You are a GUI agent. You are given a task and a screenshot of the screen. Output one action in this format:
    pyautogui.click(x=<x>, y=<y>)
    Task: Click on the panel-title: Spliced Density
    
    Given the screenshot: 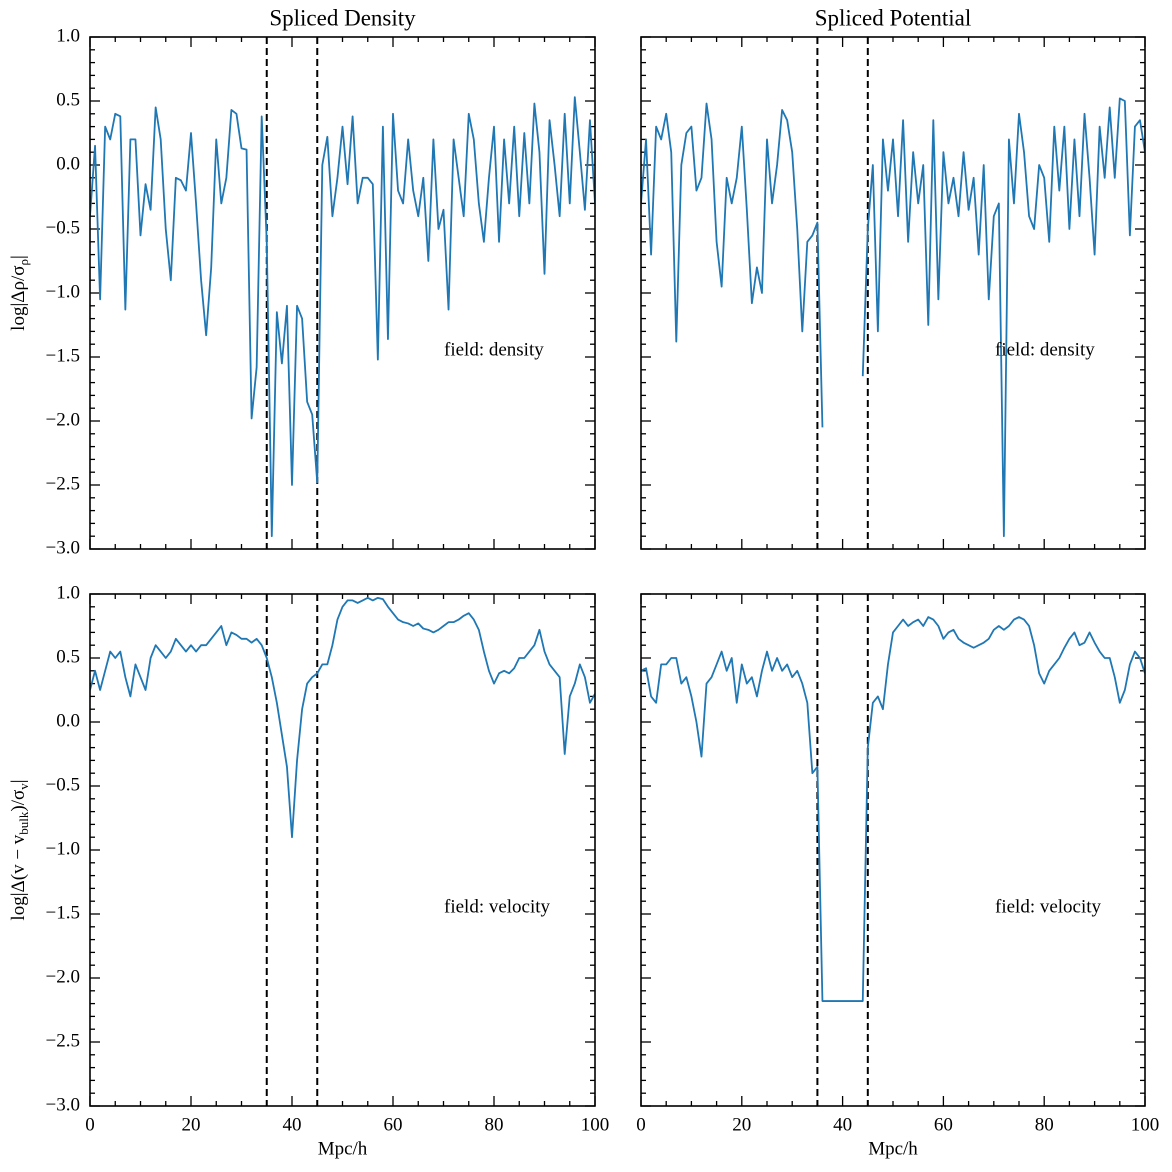 What is the action you would take?
    pyautogui.click(x=342, y=17)
    